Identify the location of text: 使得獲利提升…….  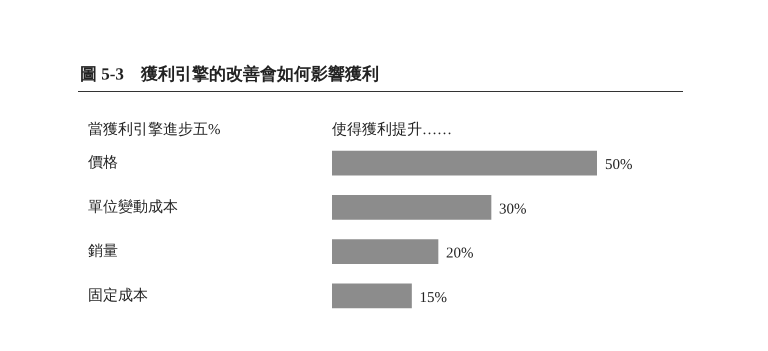
(392, 129).